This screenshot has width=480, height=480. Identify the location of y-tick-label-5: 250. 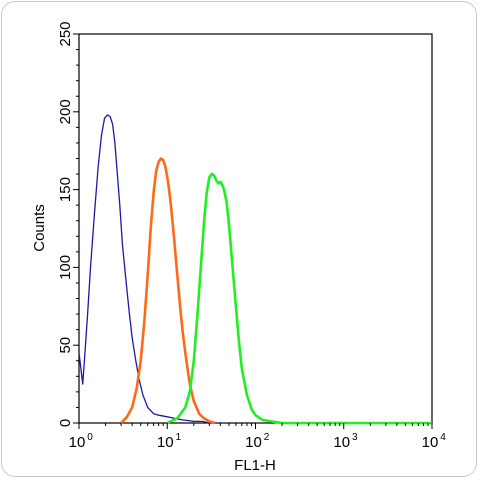
(65, 33).